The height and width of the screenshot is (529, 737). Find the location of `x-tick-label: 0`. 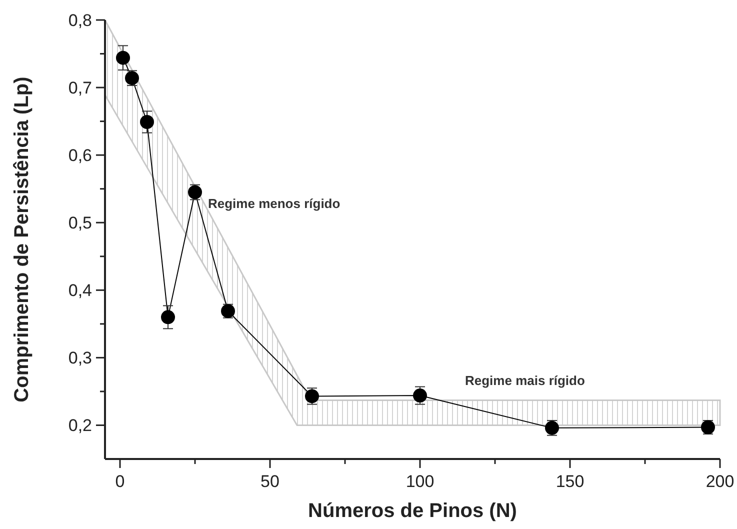

x-tick-label: 0 is located at coordinates (120, 481).